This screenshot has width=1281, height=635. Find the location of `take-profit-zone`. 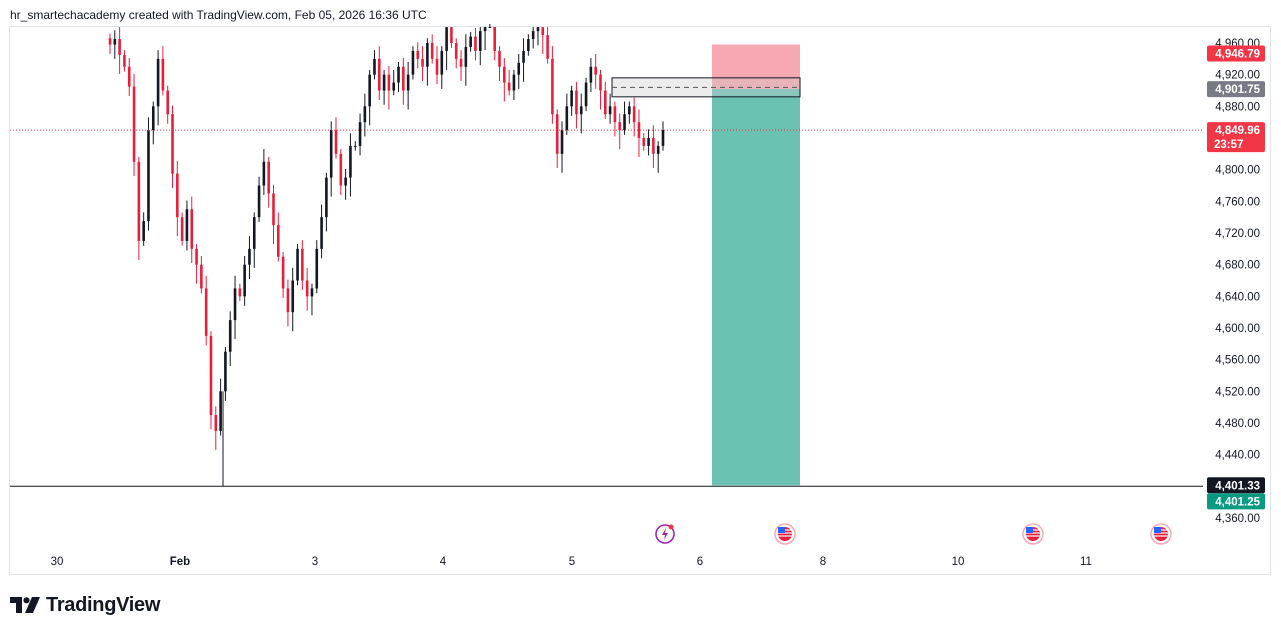

take-profit-zone is located at coordinates (756, 287).